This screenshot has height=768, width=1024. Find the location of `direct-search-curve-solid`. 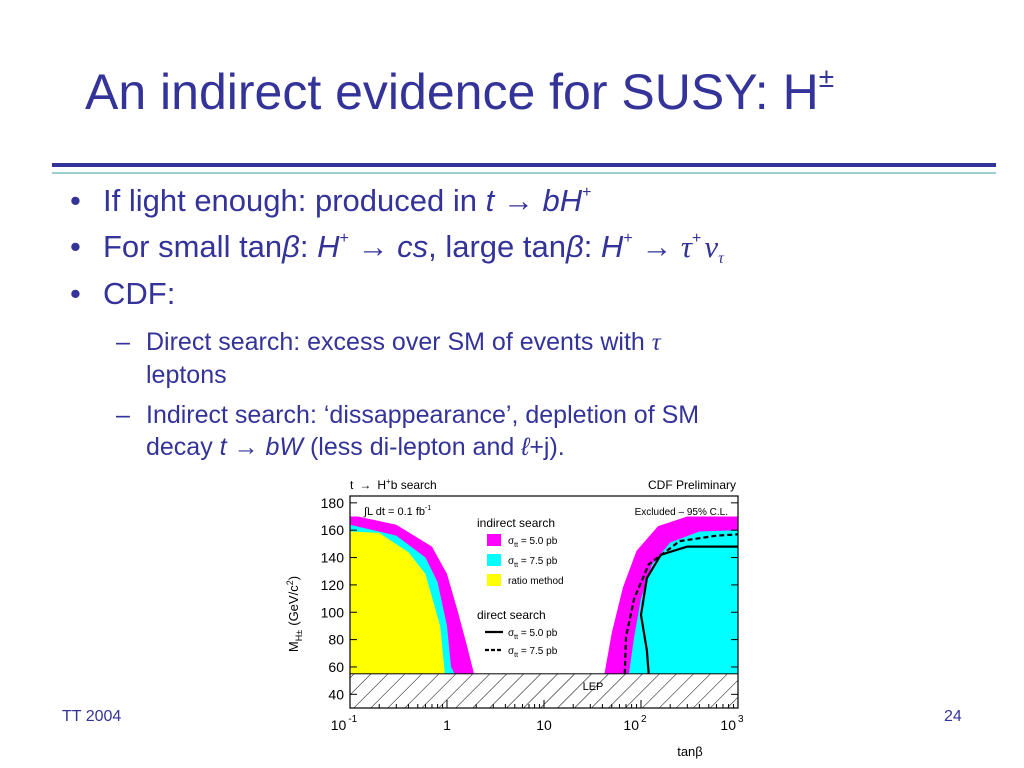

direct-search-curve-solid is located at coordinates (688, 609).